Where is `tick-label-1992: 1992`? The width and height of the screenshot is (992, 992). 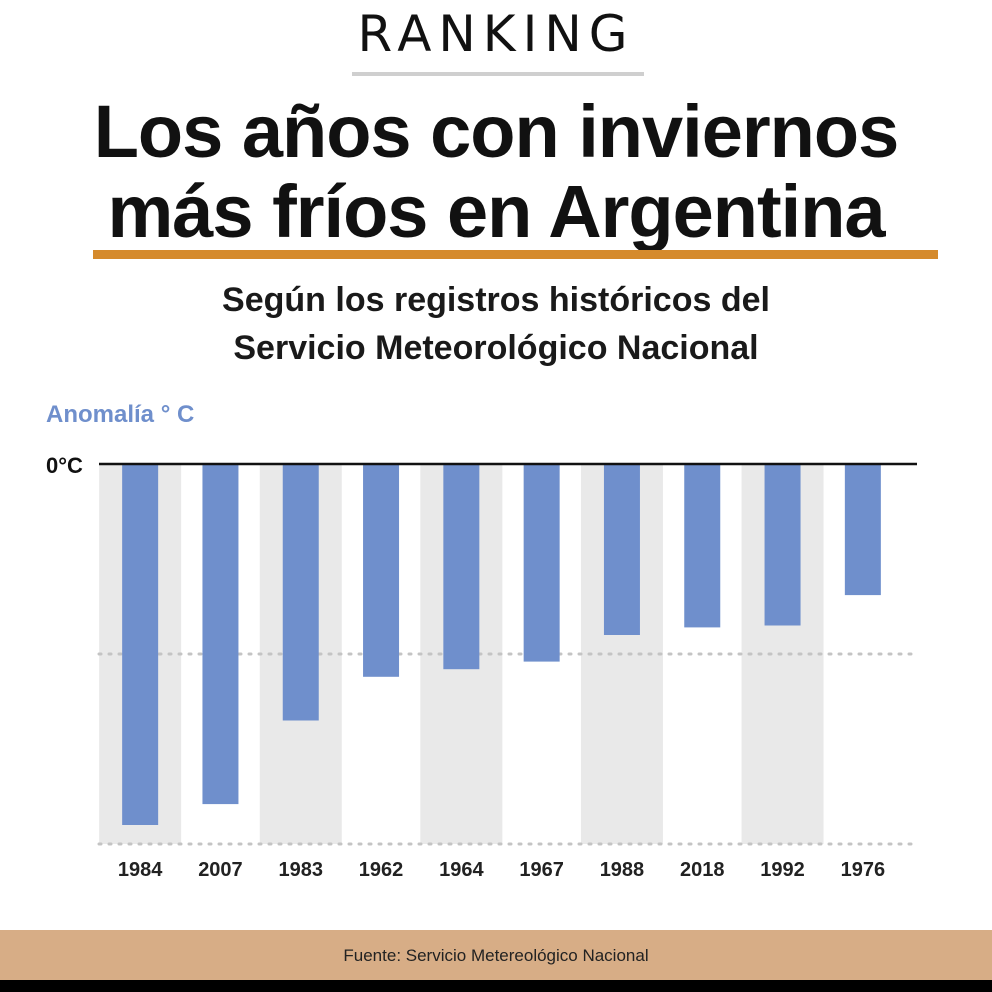
tick-label-1992: 1992 is located at coordinates (782, 870).